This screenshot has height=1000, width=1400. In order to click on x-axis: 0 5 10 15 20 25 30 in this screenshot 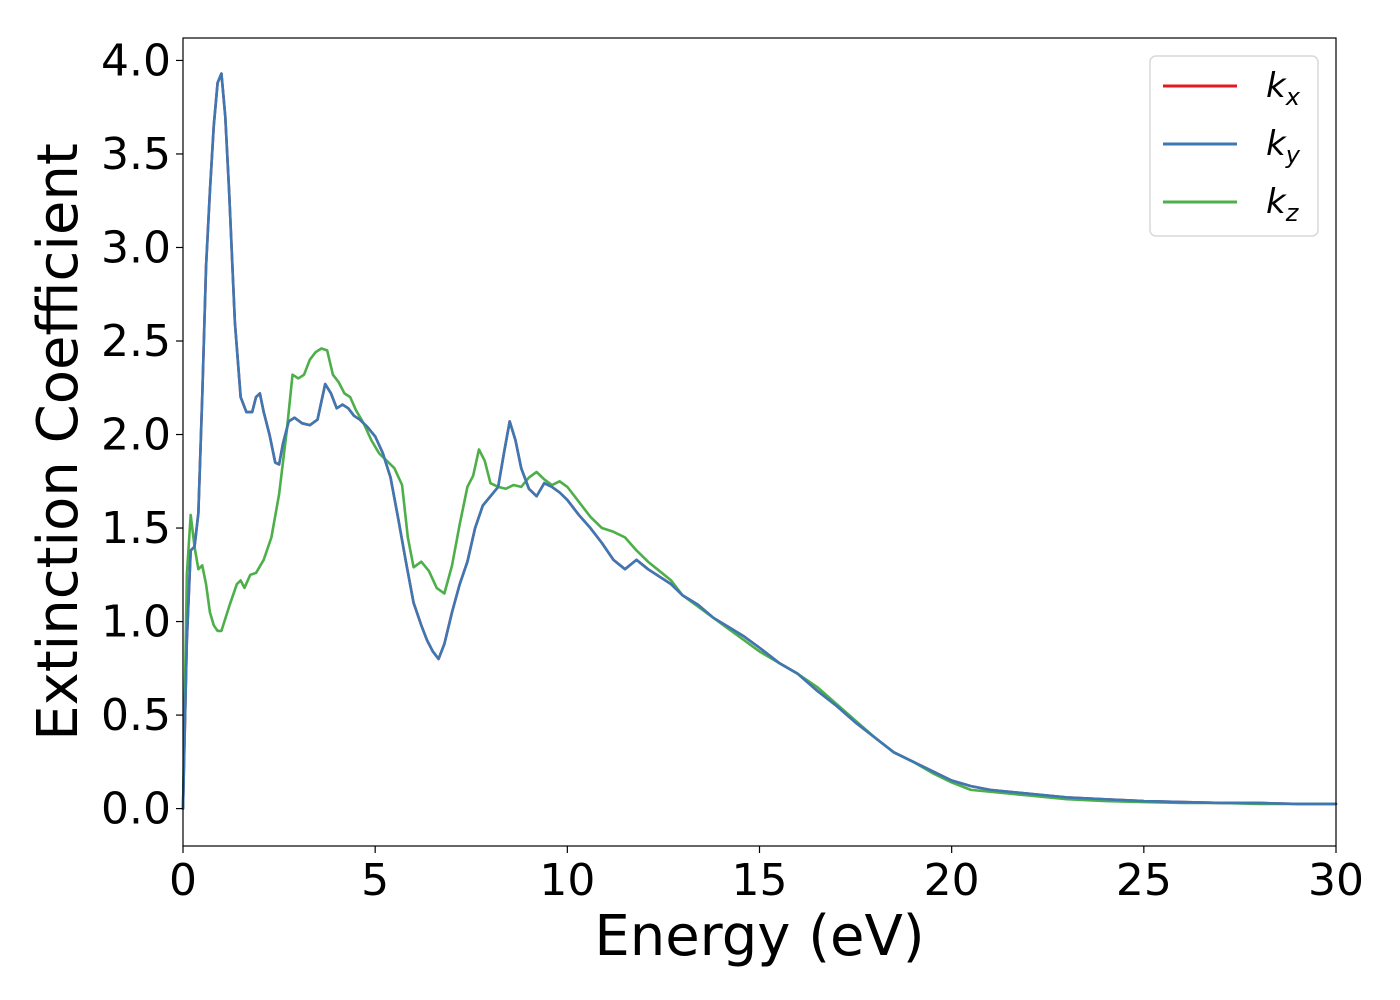, I will do `click(766, 876)`.